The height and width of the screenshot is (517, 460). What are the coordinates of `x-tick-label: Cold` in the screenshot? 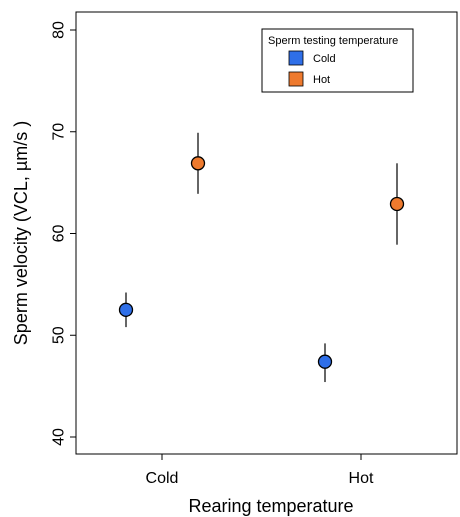 It's located at (162, 478).